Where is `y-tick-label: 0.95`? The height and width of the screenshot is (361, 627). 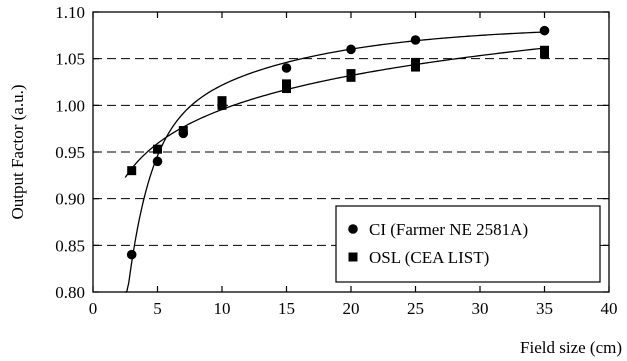 y-tick-label: 0.95 is located at coordinates (70, 152).